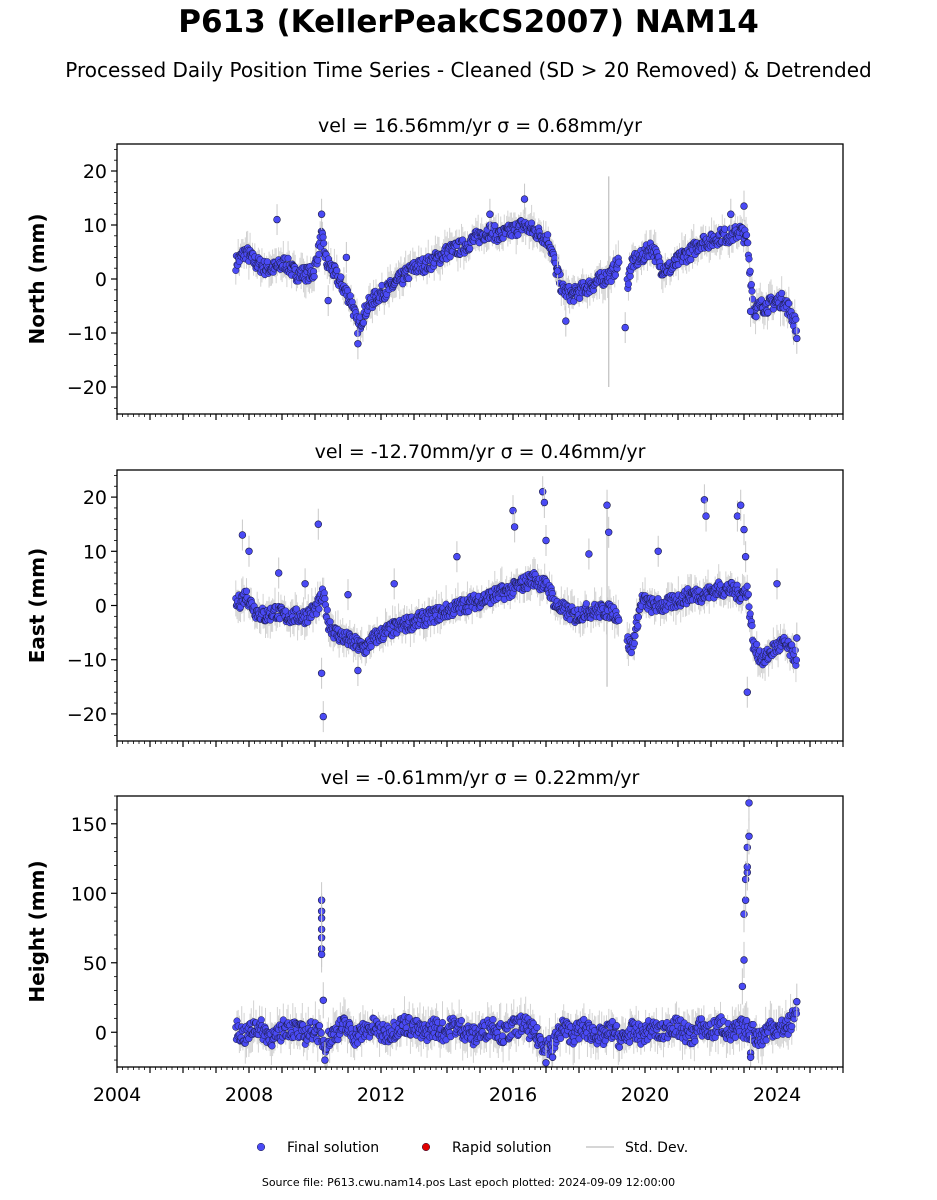 The width and height of the screenshot is (937, 1200). What do you see at coordinates (89, 825) in the screenshot?
I see `y-tick-label: 150` at bounding box center [89, 825].